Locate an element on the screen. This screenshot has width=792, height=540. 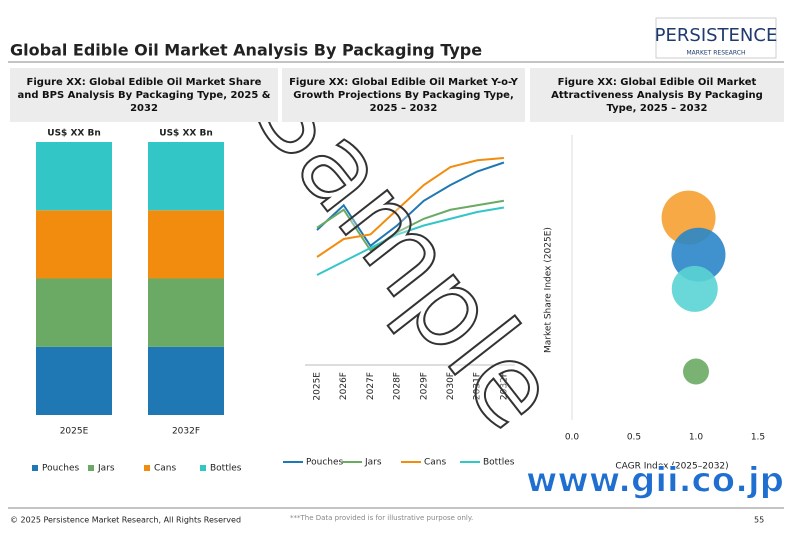
logo-sub: MARKET RESEARCH is located at coordinates (716, 53).